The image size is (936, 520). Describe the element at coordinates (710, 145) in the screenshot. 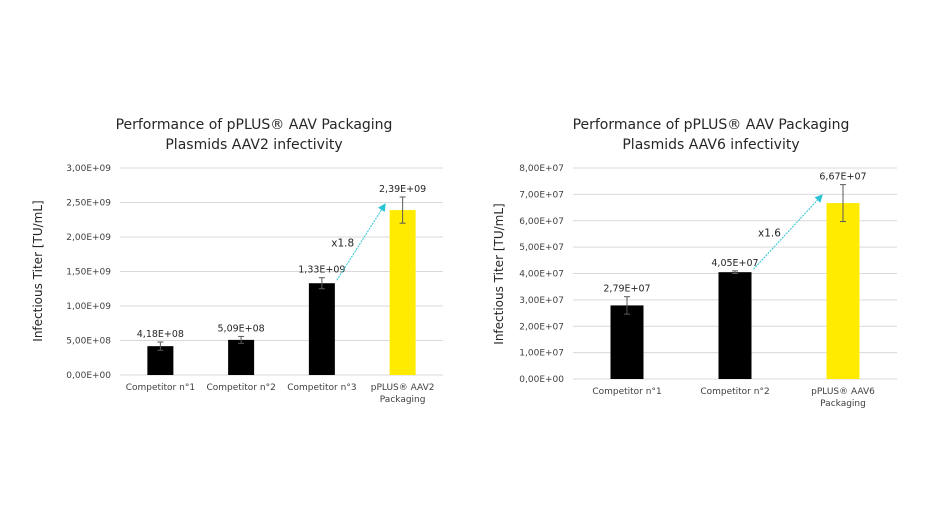

I see `chart-title-line-2: Plasmids AAV6 infectivity` at that location.